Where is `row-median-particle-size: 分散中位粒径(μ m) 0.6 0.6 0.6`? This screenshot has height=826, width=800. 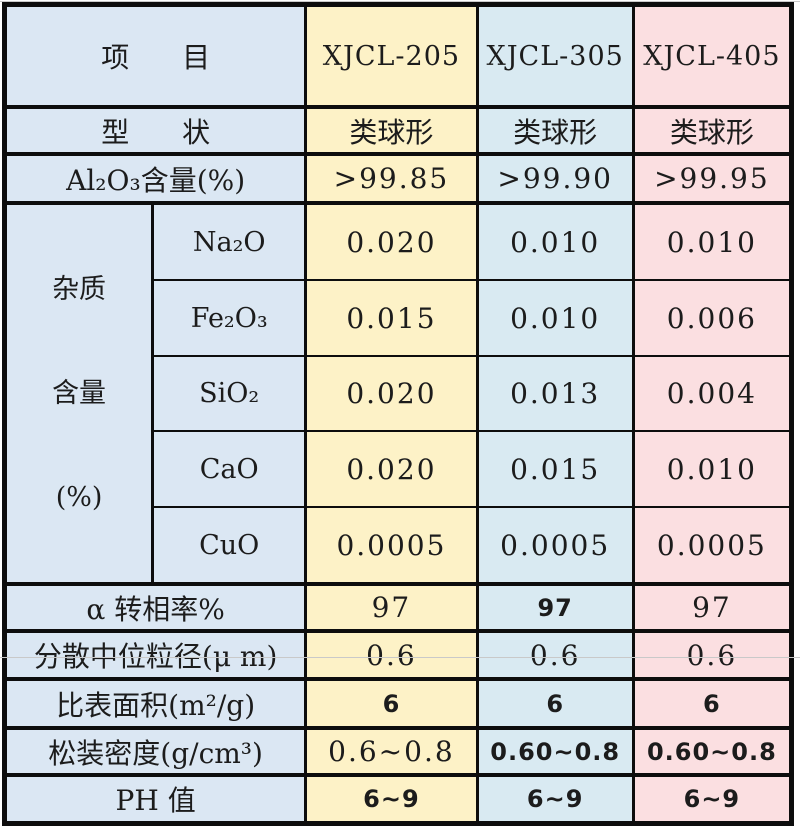 row-median-particle-size: 分散中位粒径(μ m) 0.6 0.6 0.6 is located at coordinates (398, 655).